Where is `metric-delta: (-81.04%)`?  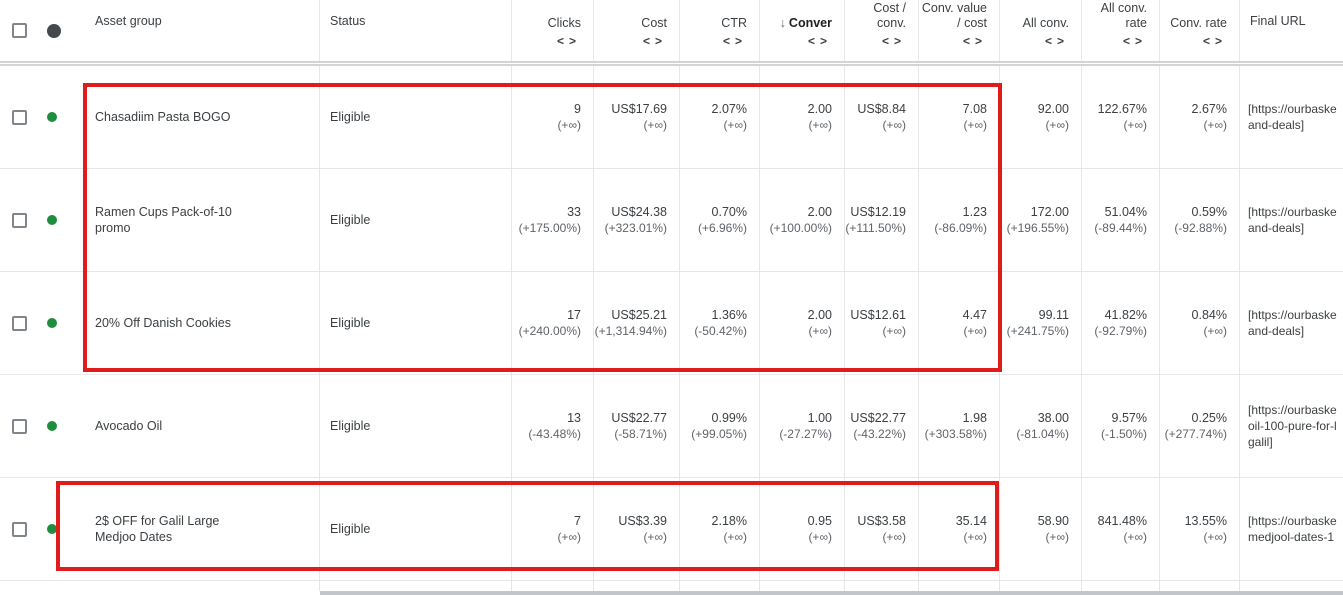 metric-delta: (-81.04%) is located at coordinates (1042, 434).